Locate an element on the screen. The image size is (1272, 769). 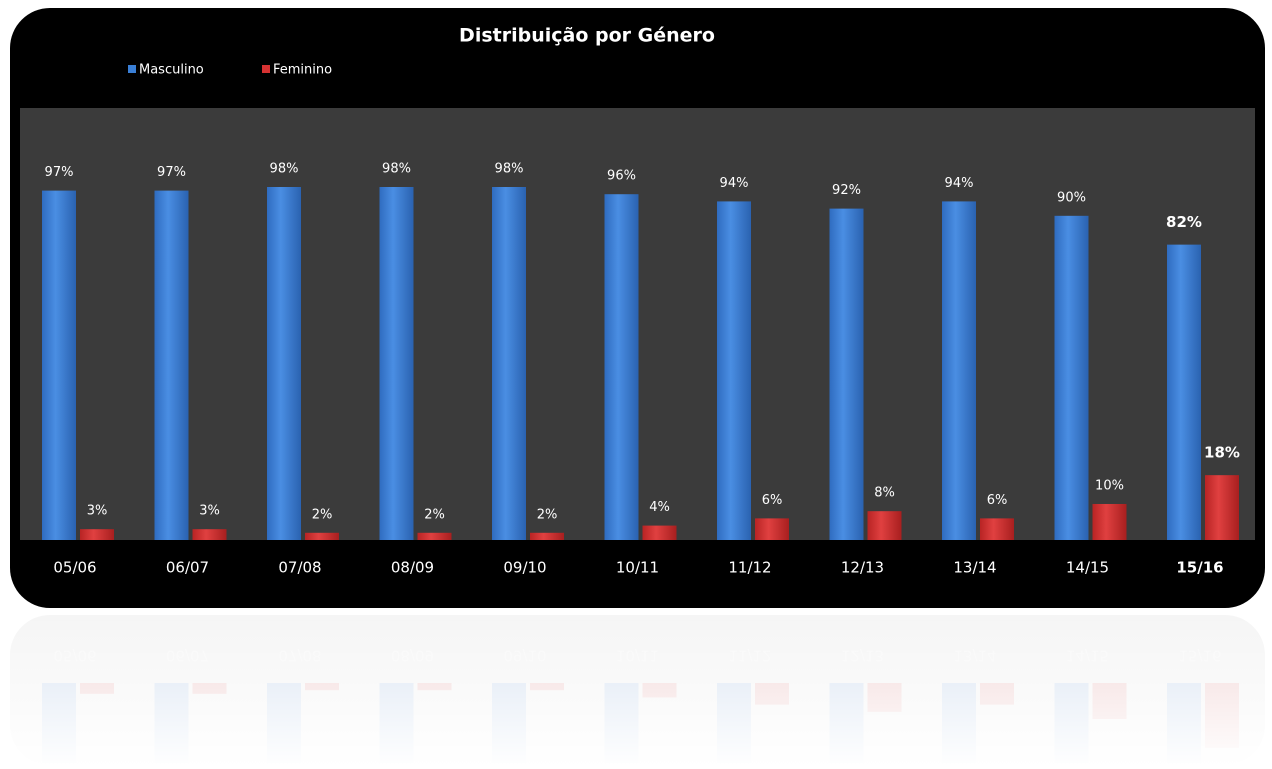
chart-title: Distribuição por Género is located at coordinates (587, 36).